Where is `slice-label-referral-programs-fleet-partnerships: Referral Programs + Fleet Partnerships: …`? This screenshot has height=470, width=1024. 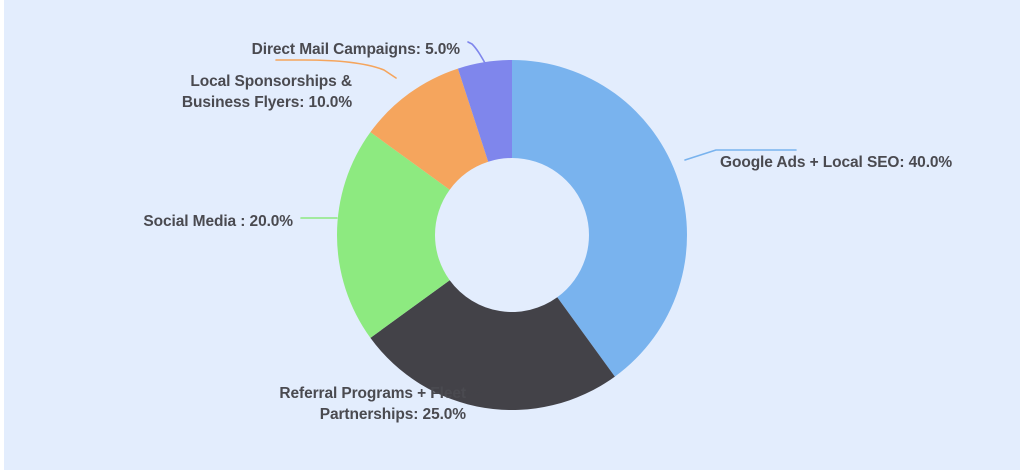
slice-label-referral-programs-fleet-partnerships: Referral Programs + Fleet Partnerships: … is located at coordinates (372, 404).